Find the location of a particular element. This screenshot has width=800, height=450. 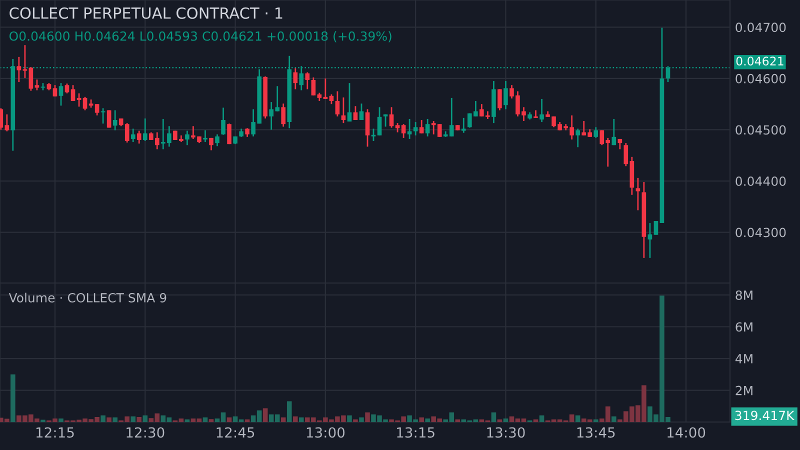

y-tick-label: 2M is located at coordinates (744, 391).